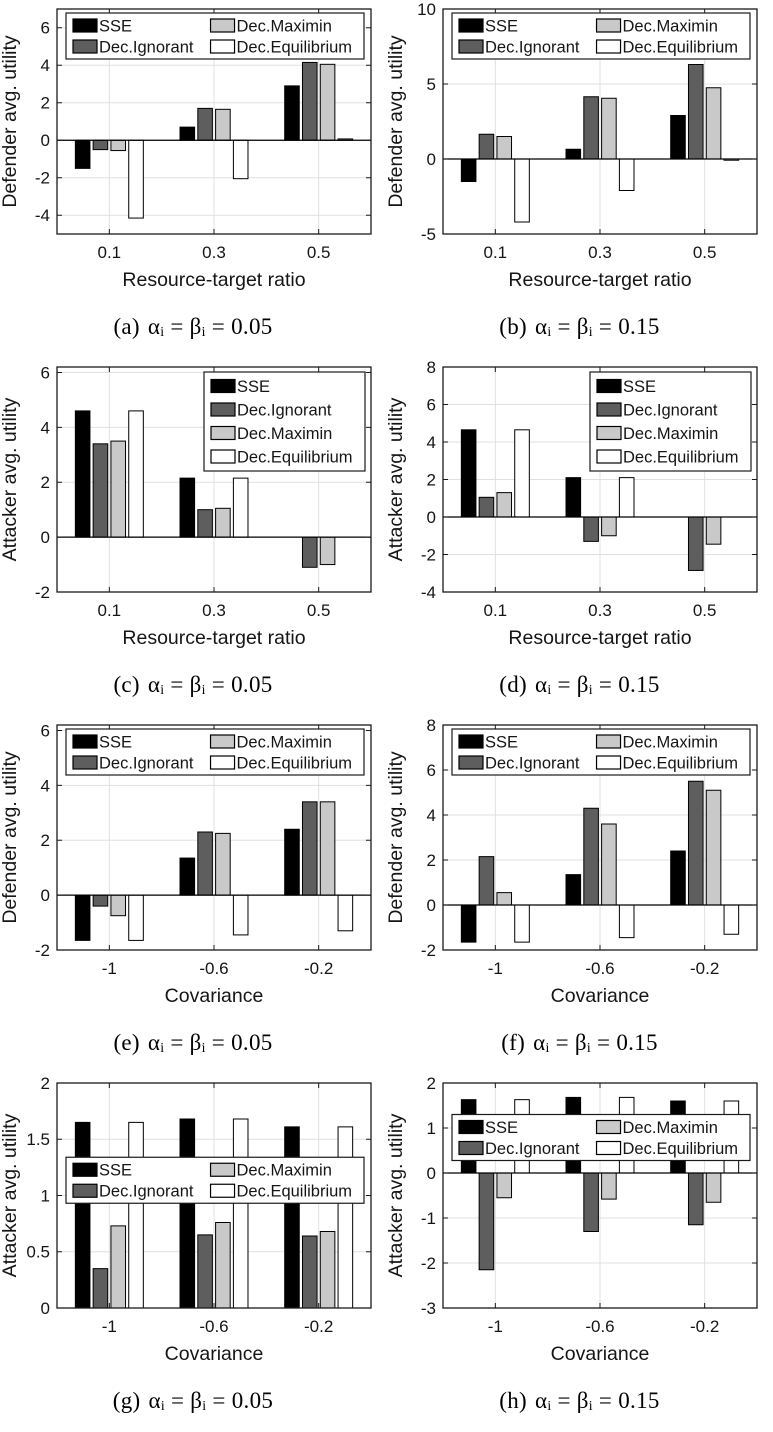  Describe the element at coordinates (292, 1217) in the screenshot. I see `bar-SSE--0.2` at that location.